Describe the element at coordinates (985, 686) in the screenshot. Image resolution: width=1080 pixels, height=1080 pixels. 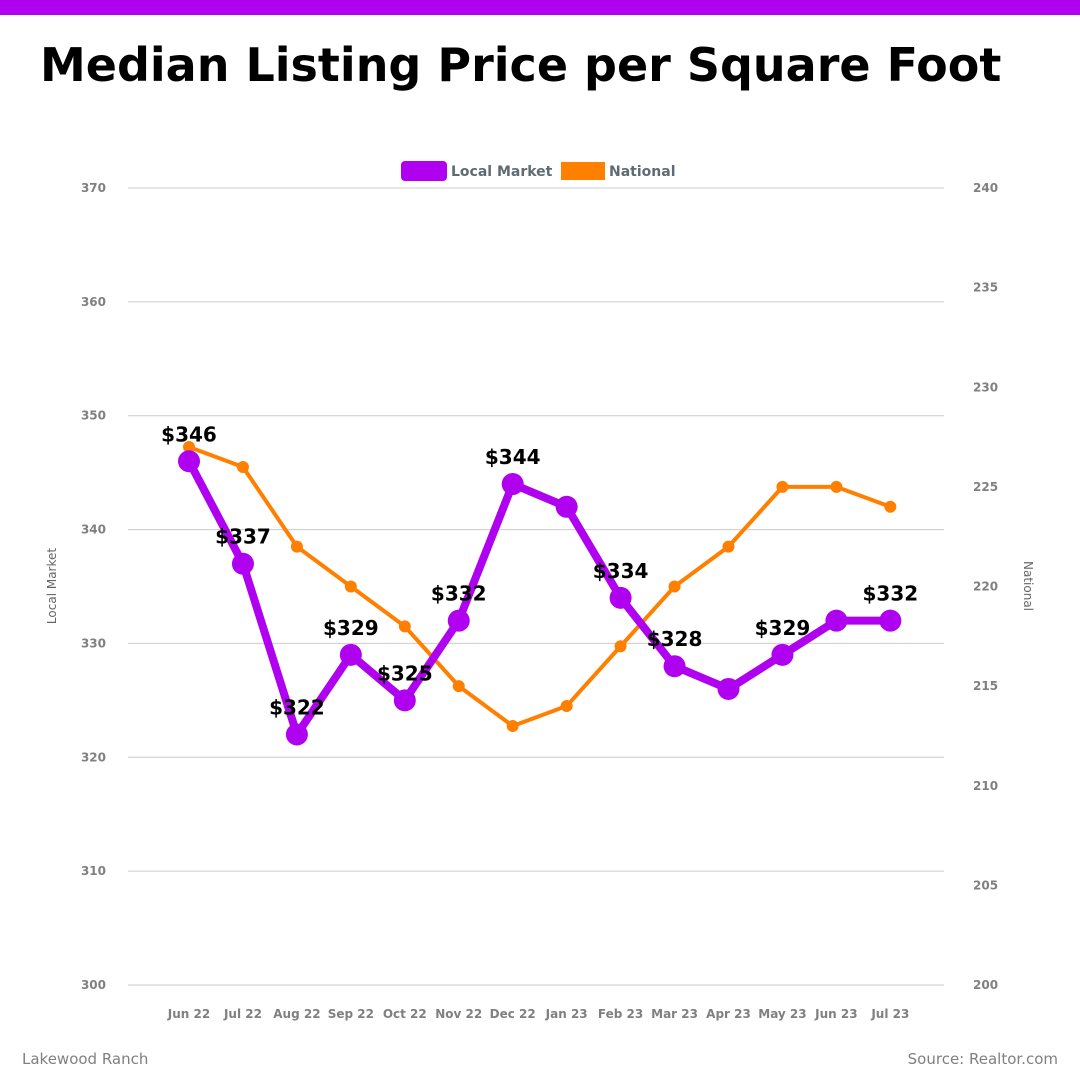
I see `right-tick-label: 215` at that location.